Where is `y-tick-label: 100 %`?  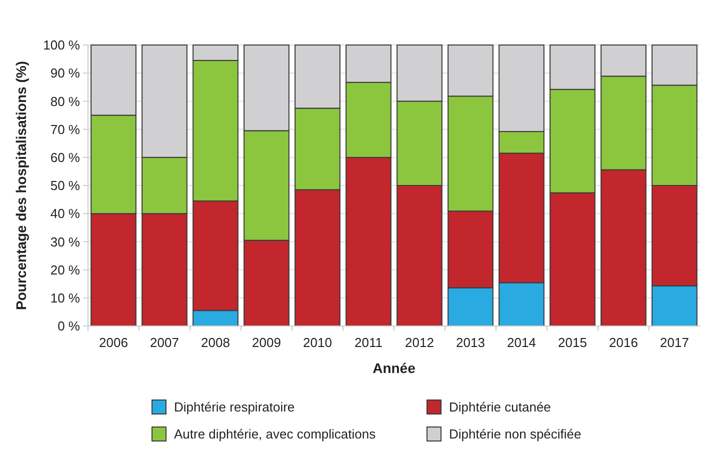
y-tick-label: 100 % is located at coordinates (61, 45).